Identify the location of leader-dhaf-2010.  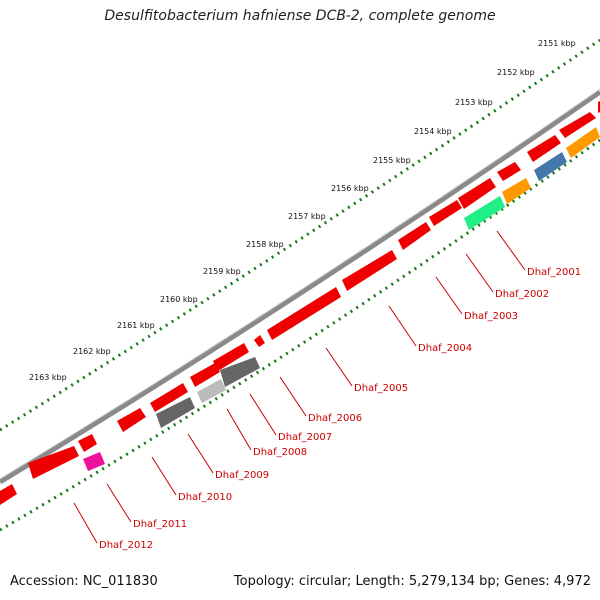
(164, 476).